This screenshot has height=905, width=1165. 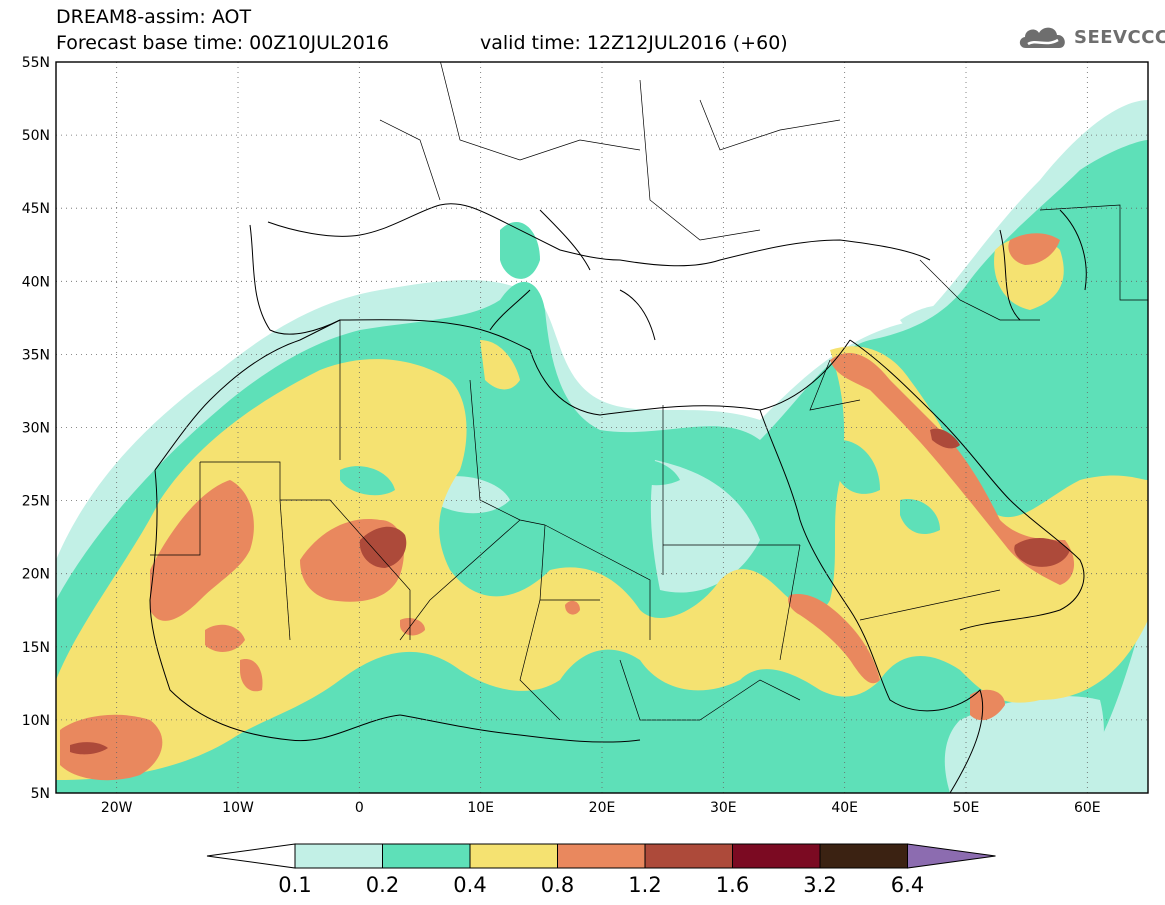 I want to click on lon-tick-label: 0, so click(x=359, y=808).